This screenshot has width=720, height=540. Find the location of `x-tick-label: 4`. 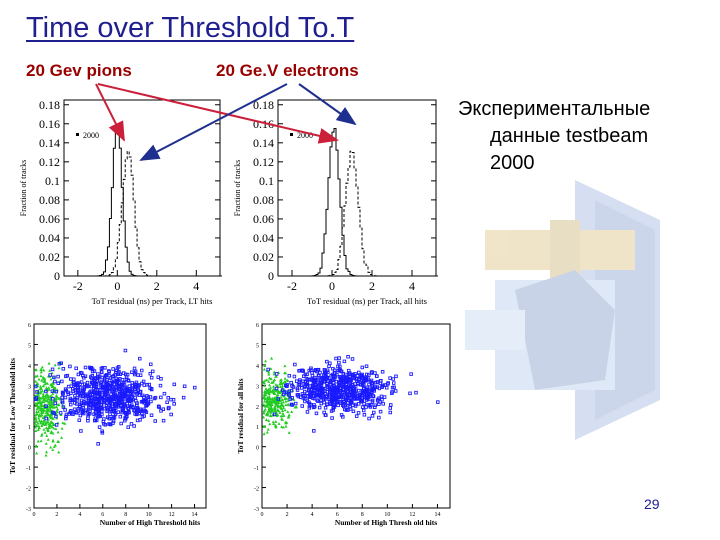

x-tick-label: 4 is located at coordinates (196, 286).